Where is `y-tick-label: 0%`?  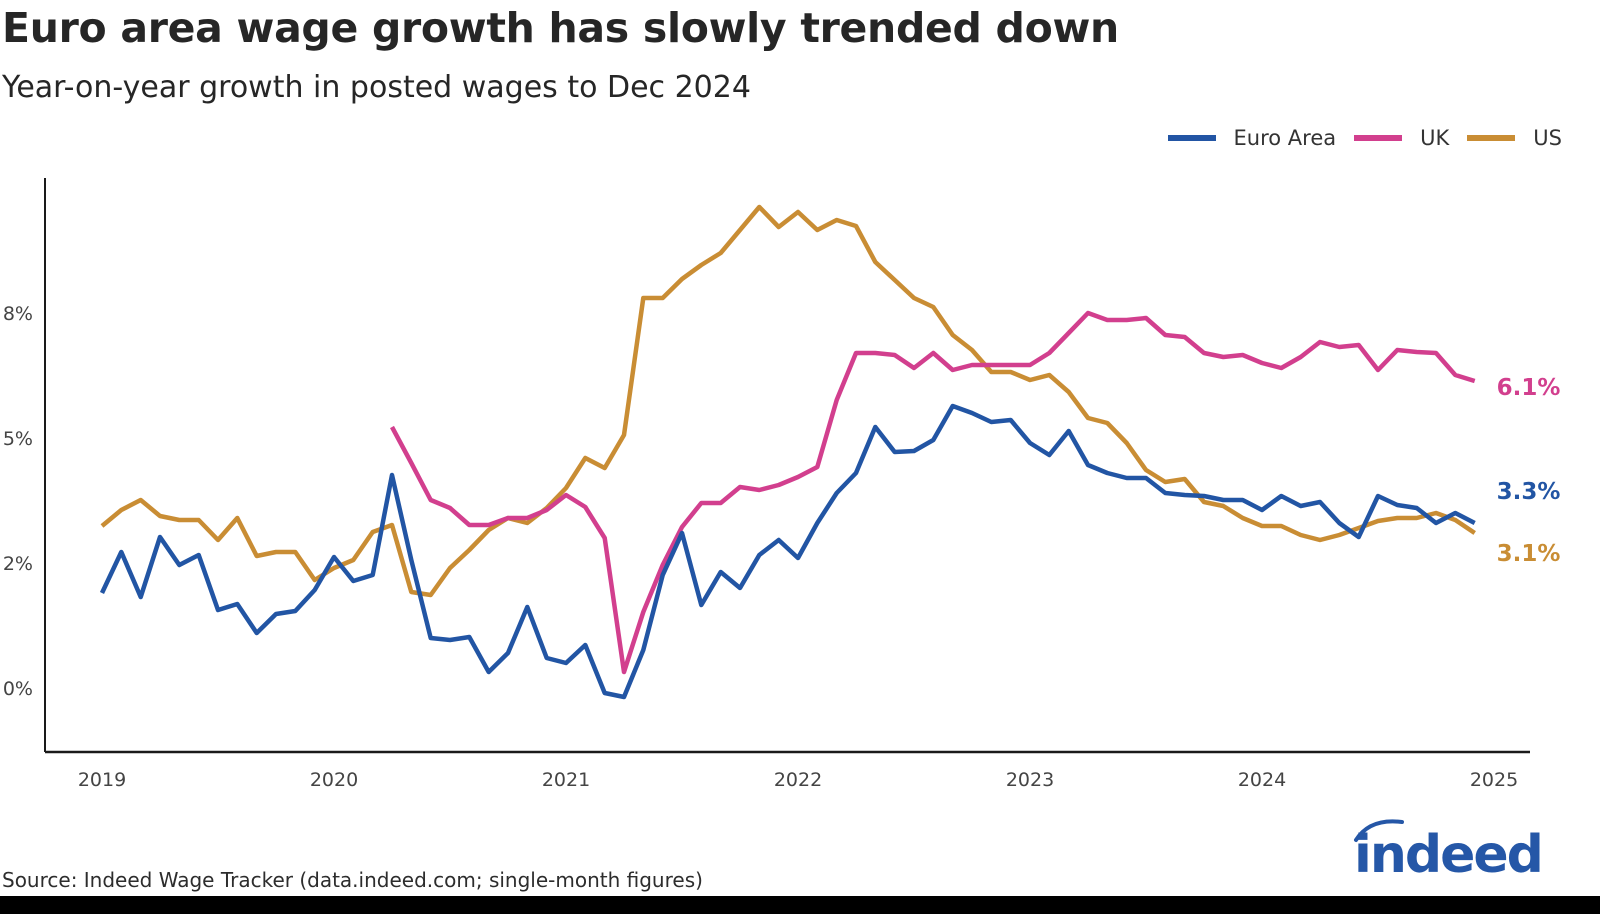 y-tick-label: 0% is located at coordinates (18, 689).